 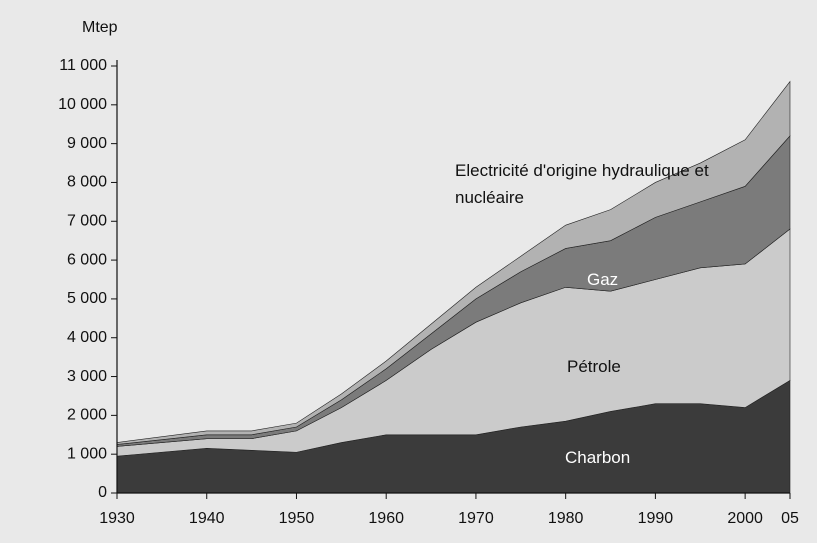 What do you see at coordinates (207, 518) in the screenshot?
I see `x-tick-label: 1940` at bounding box center [207, 518].